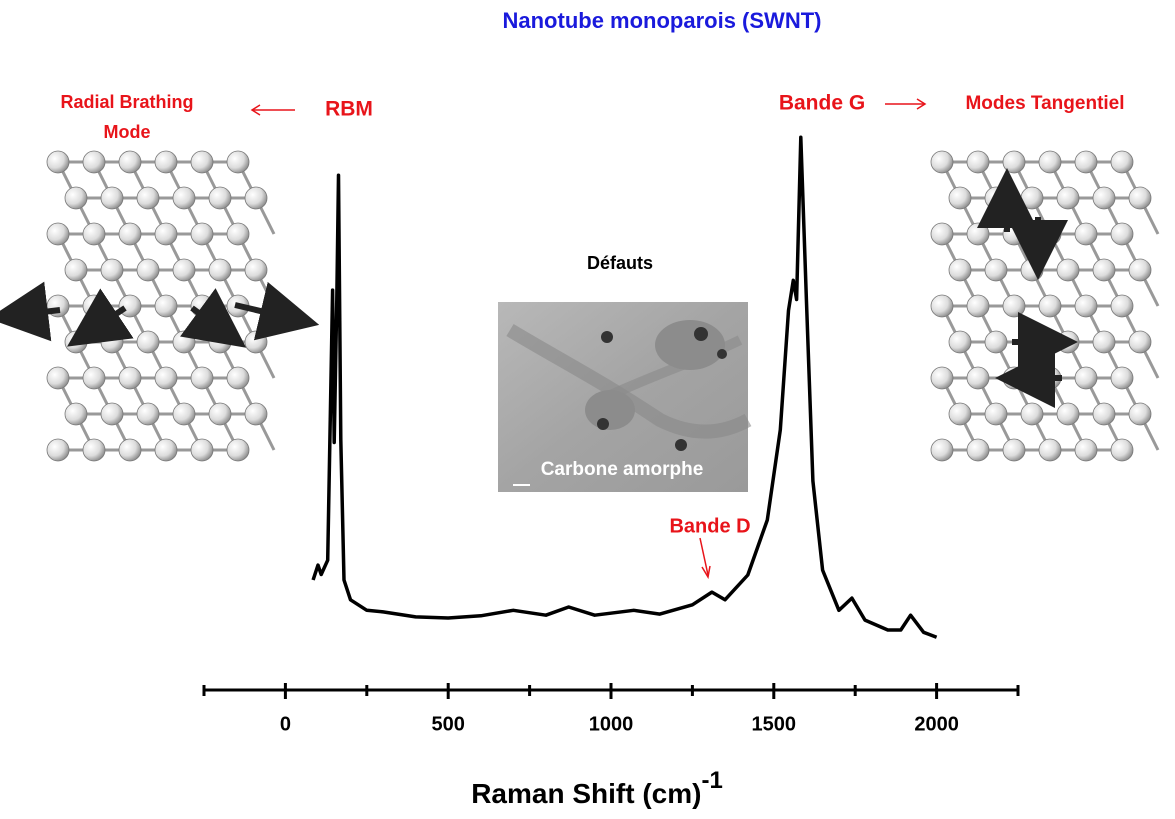 The width and height of the screenshot is (1175, 819). What do you see at coordinates (774, 724) in the screenshot?
I see `x-tick-label: 1500` at bounding box center [774, 724].